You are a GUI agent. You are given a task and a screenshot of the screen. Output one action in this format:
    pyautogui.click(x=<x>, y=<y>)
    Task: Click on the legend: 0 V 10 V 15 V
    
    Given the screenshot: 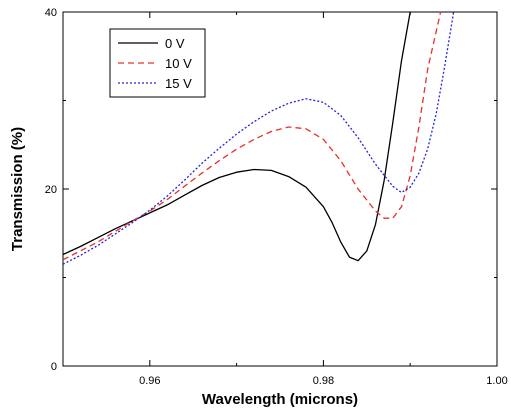 What is the action you would take?
    pyautogui.click(x=157, y=63)
    